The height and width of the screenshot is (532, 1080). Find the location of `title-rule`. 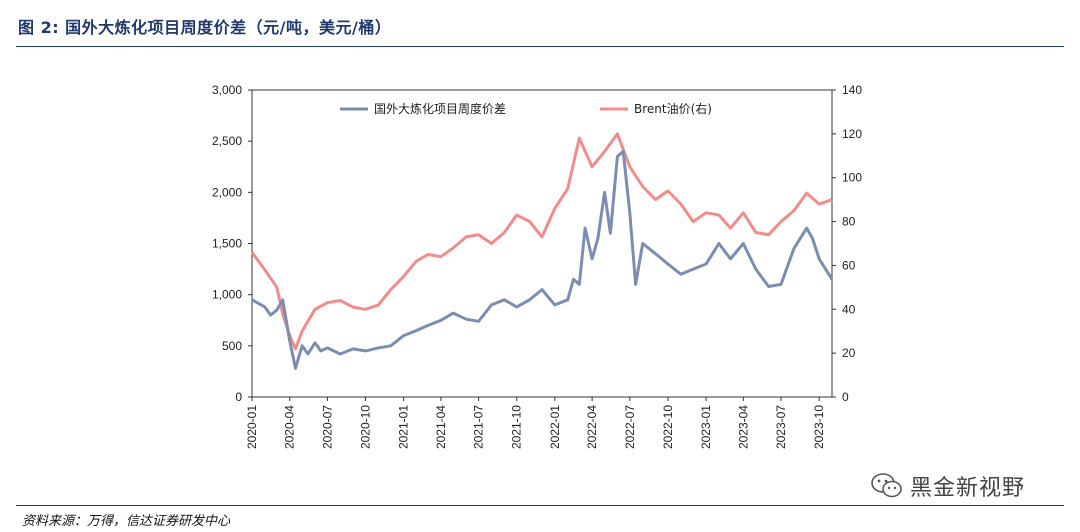

title-rule is located at coordinates (540, 46).